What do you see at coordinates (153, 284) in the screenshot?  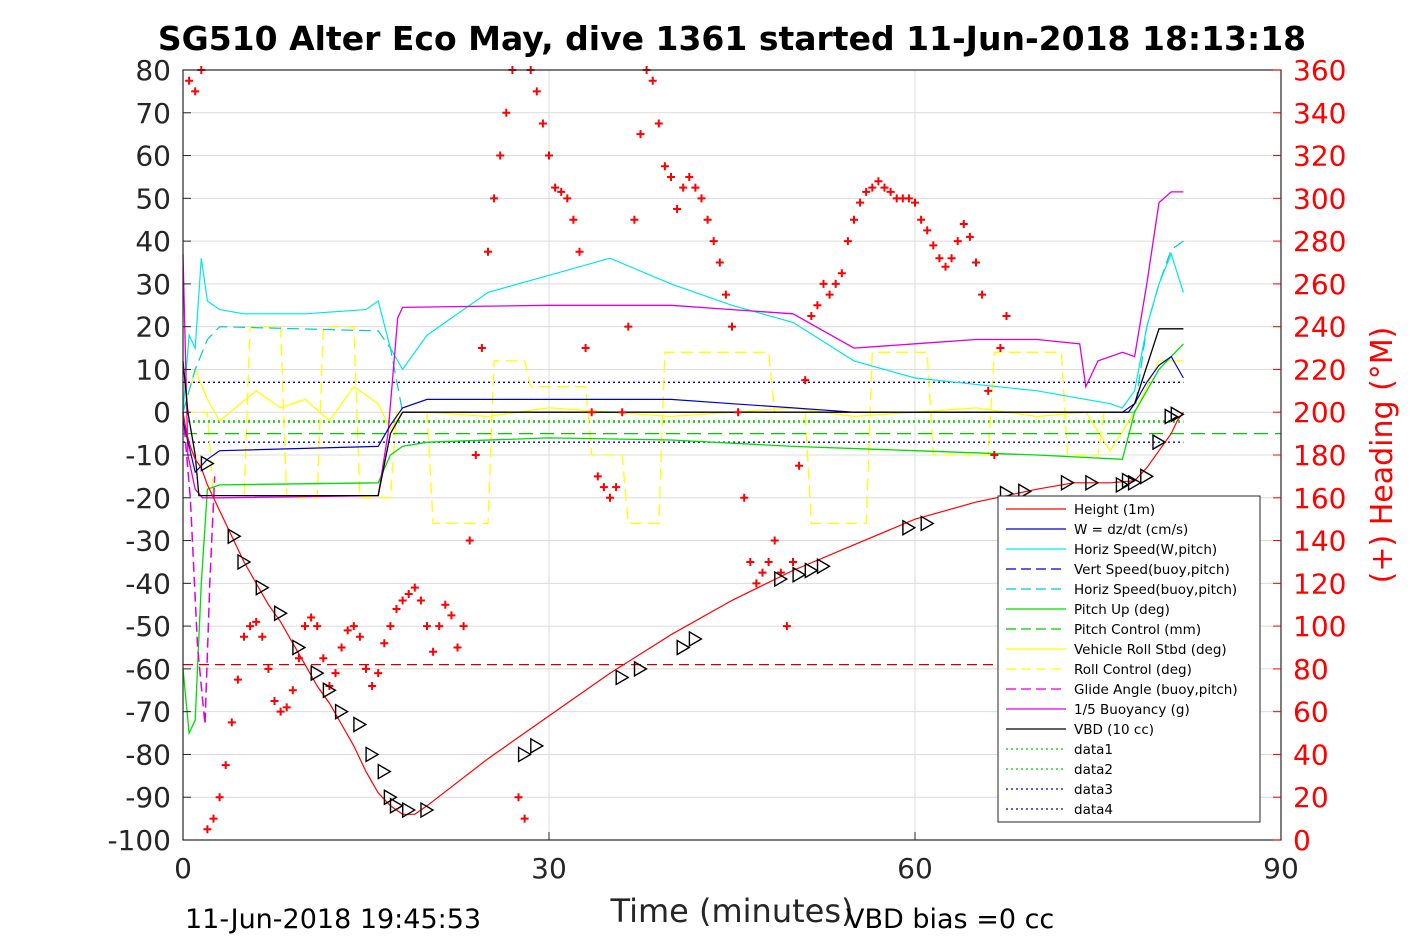 I see `y-tick-label: 30` at bounding box center [153, 284].